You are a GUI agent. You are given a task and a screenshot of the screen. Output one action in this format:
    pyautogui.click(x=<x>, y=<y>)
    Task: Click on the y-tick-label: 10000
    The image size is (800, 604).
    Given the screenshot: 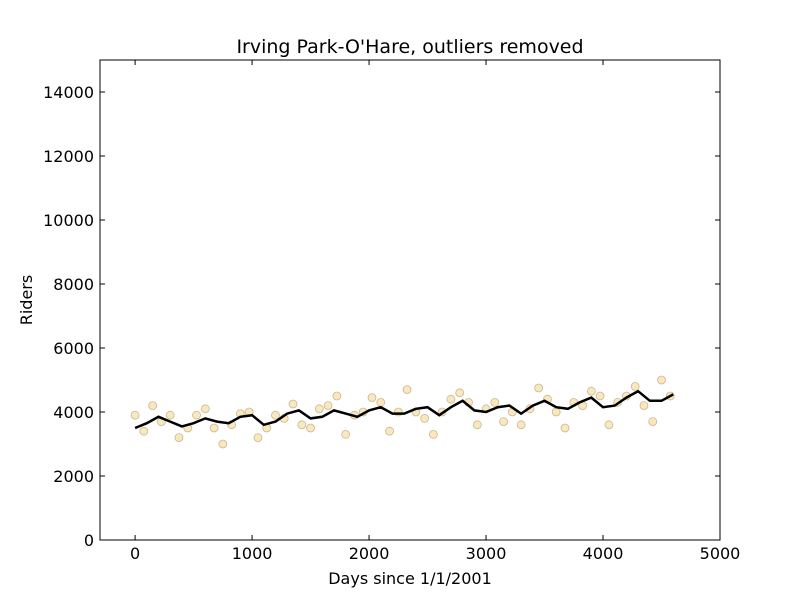 What is the action you would take?
    pyautogui.click(x=68, y=220)
    